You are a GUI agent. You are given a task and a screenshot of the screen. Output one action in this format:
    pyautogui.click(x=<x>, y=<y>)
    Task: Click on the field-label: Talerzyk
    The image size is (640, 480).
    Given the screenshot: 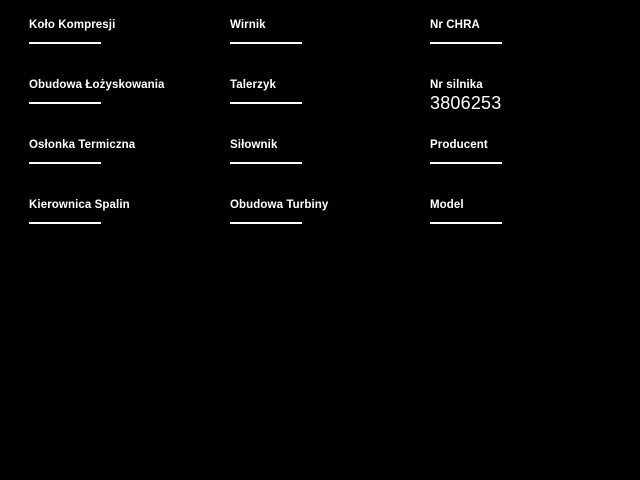 What is the action you would take?
    pyautogui.click(x=253, y=85)
    